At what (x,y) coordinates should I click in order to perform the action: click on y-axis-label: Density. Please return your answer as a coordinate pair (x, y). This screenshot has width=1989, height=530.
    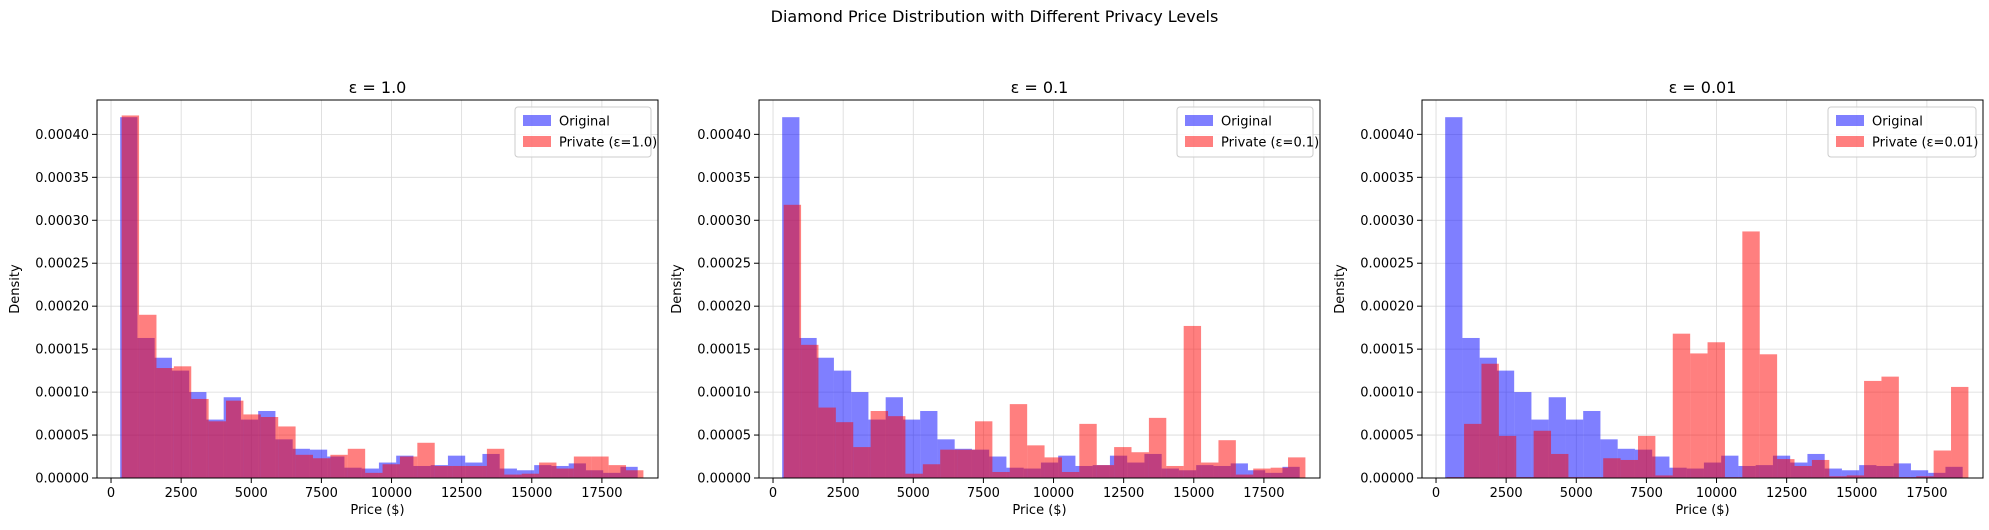
    Looking at the image, I should click on (677, 289).